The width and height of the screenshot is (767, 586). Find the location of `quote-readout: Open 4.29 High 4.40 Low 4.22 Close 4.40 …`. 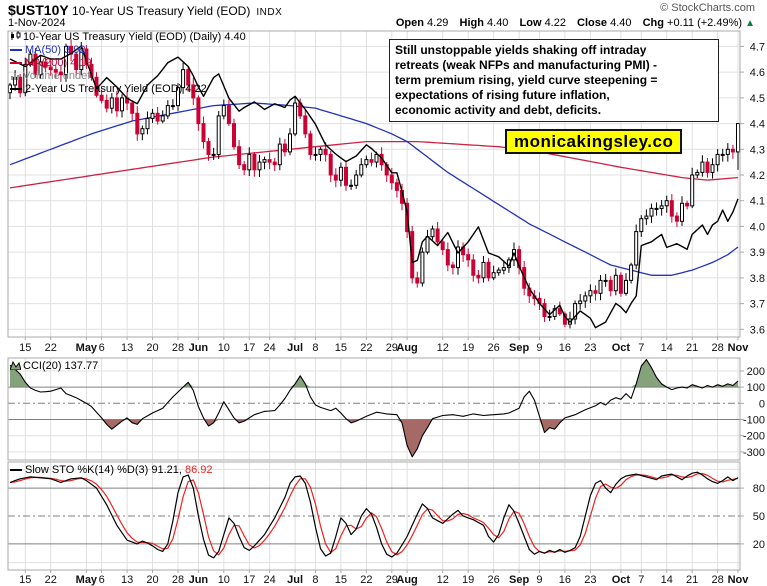

quote-readout: Open 4.29 High 4.40 Low 4.22 Close 4.40 … is located at coordinates (571, 23).